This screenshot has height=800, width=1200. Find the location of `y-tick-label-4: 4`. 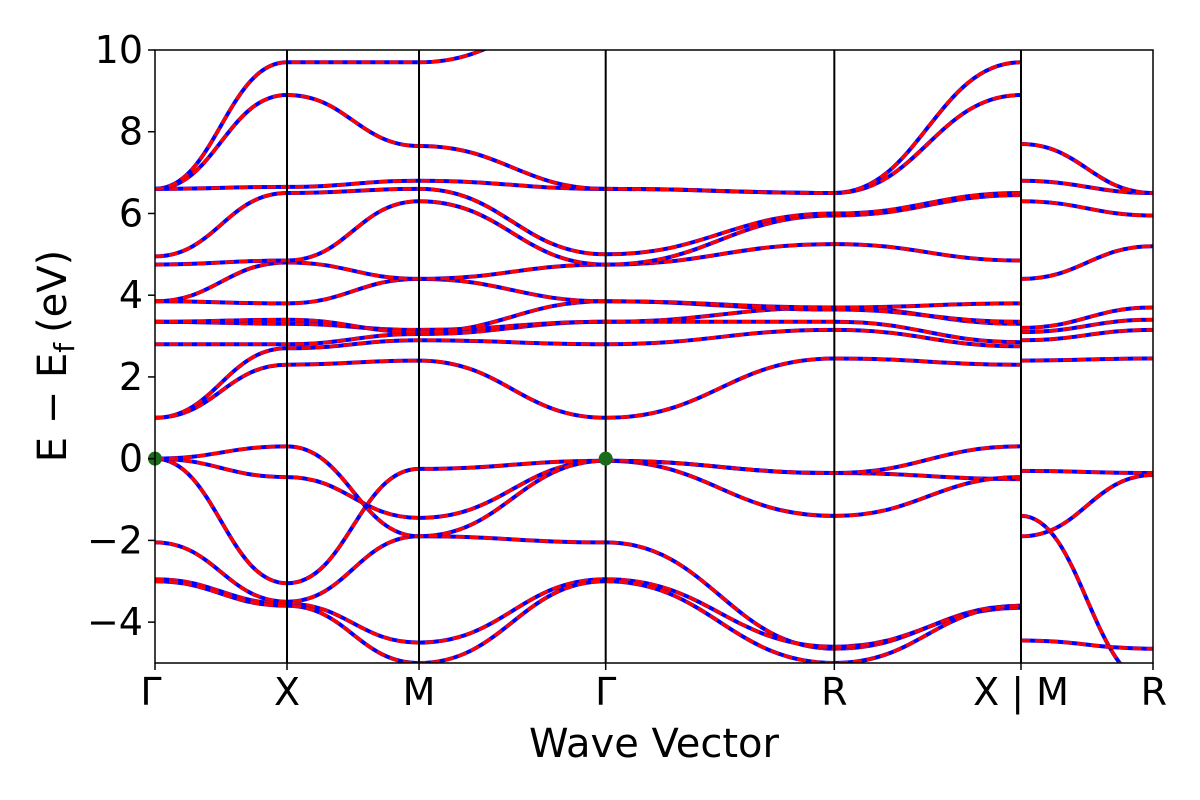

y-tick-label-4: 4 is located at coordinates (131, 295).